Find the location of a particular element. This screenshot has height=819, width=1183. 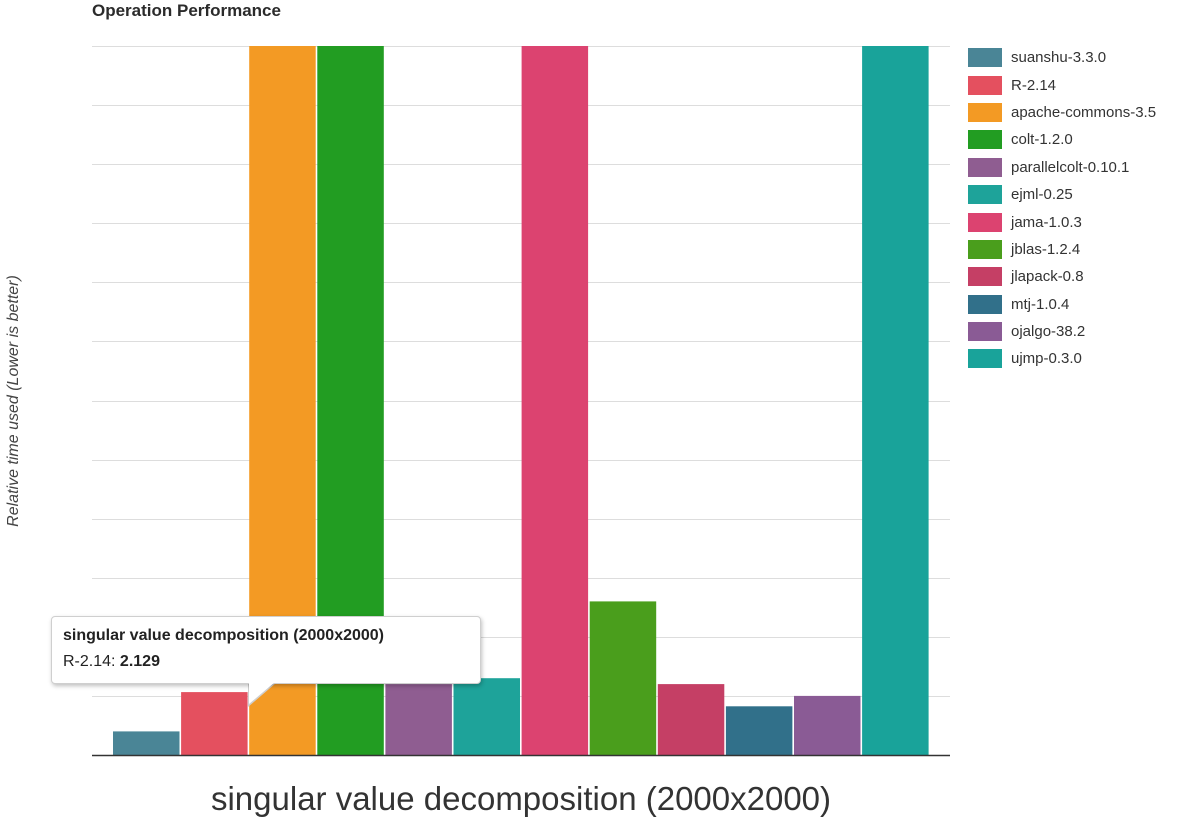

legend-label: ojalgo-38.2 is located at coordinates (1048, 332).